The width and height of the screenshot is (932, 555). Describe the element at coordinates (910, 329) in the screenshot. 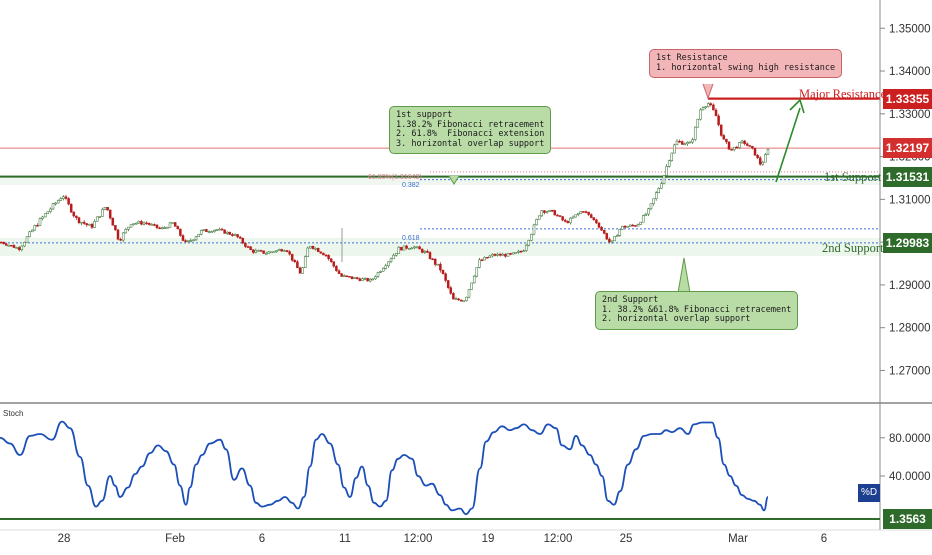

I see `y-tick-label: 1.28000` at that location.